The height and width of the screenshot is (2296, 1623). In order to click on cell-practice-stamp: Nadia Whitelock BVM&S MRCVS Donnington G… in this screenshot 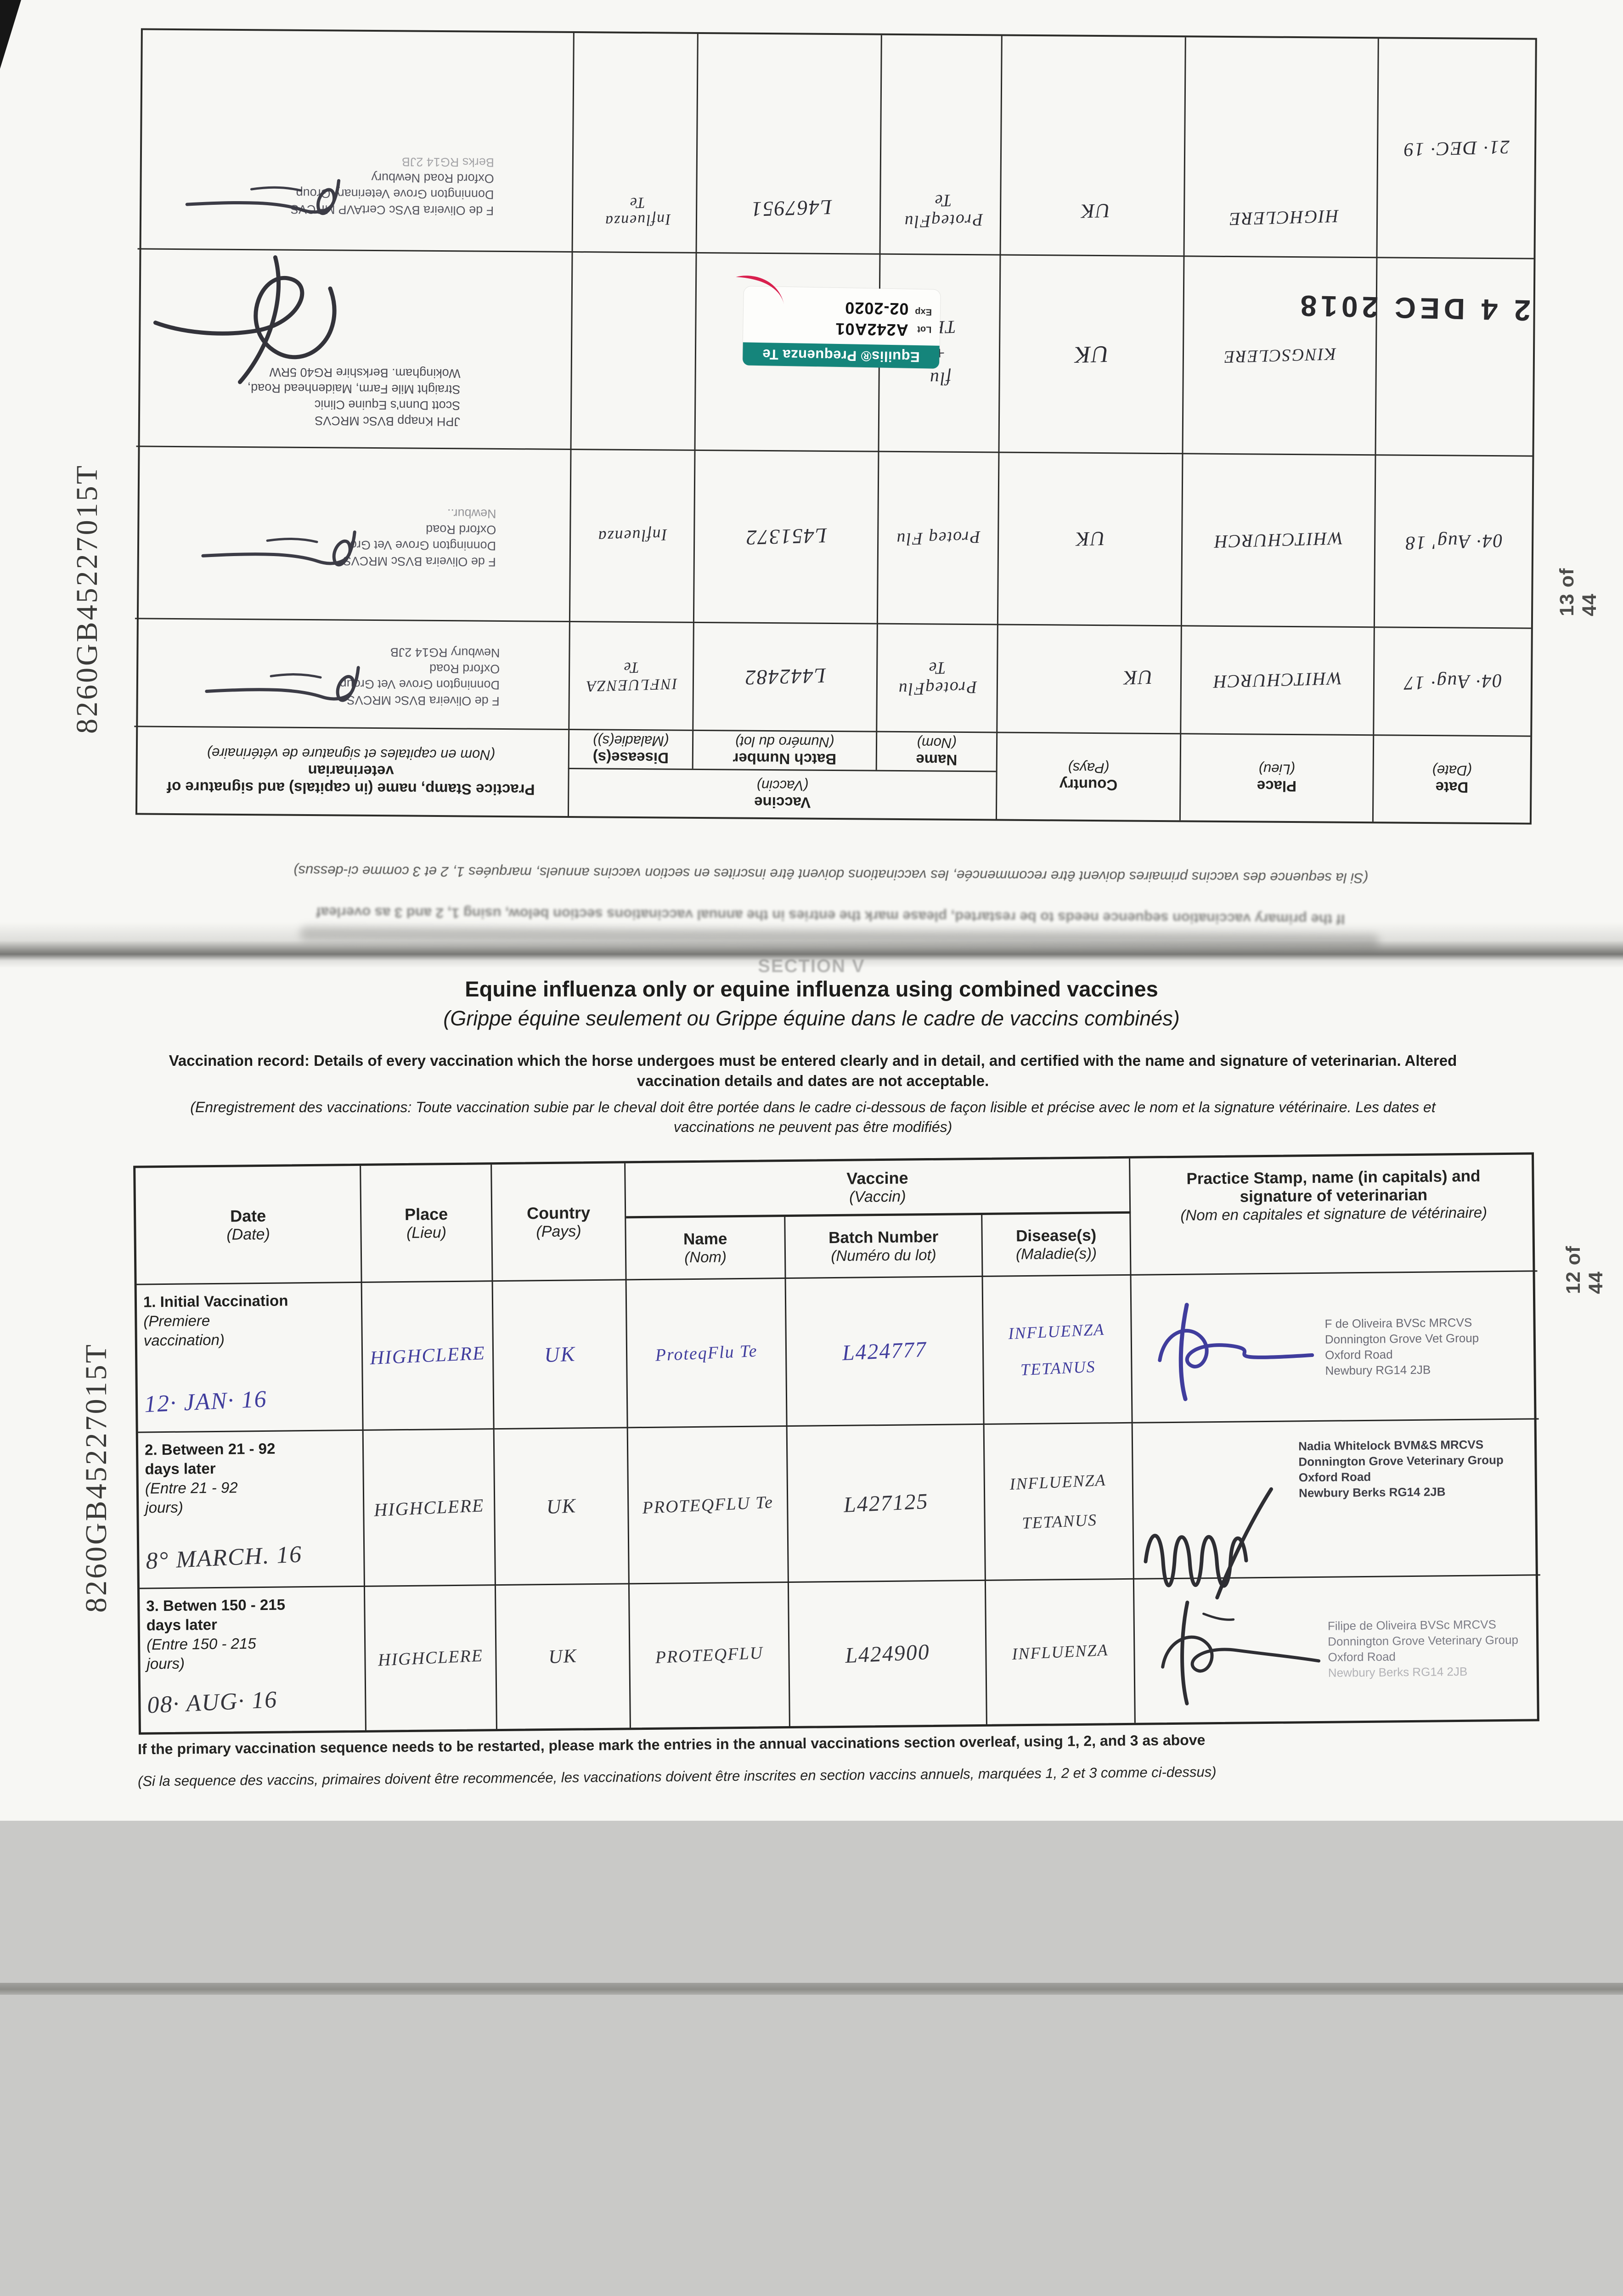, I will do `click(1336, 1509)`.